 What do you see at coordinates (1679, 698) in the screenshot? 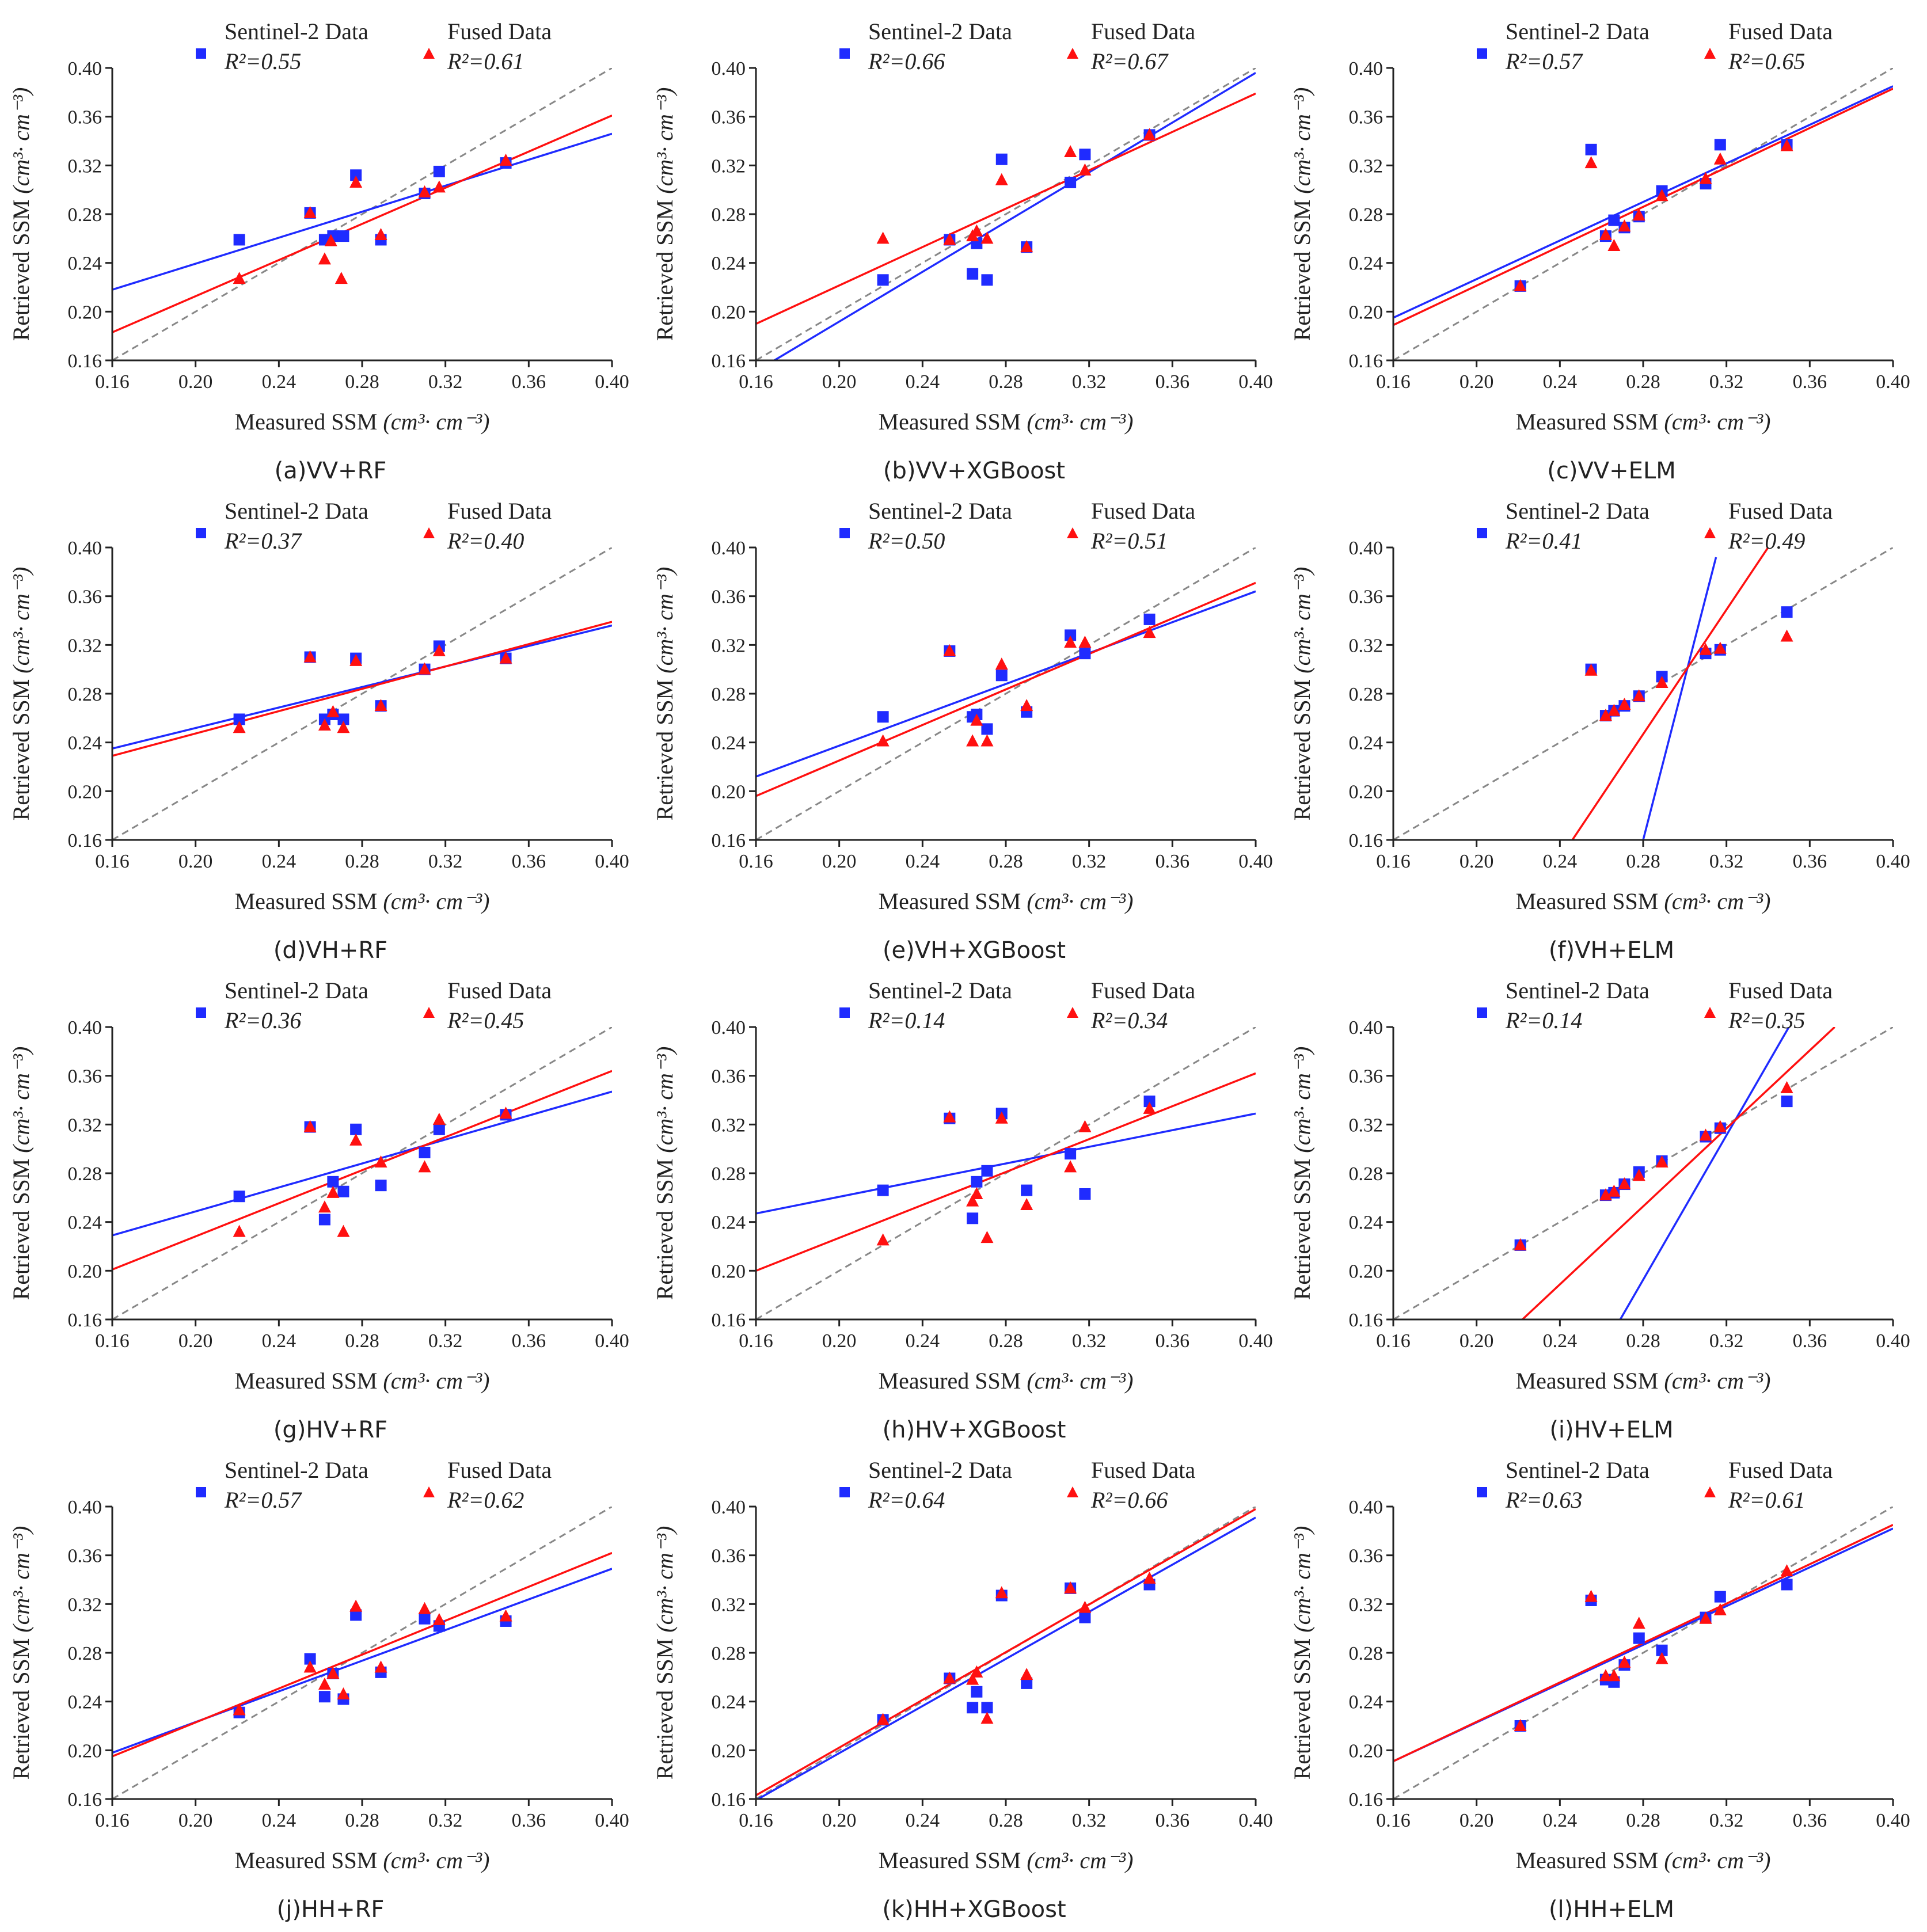
I see `sentinel-fit-line` at bounding box center [1679, 698].